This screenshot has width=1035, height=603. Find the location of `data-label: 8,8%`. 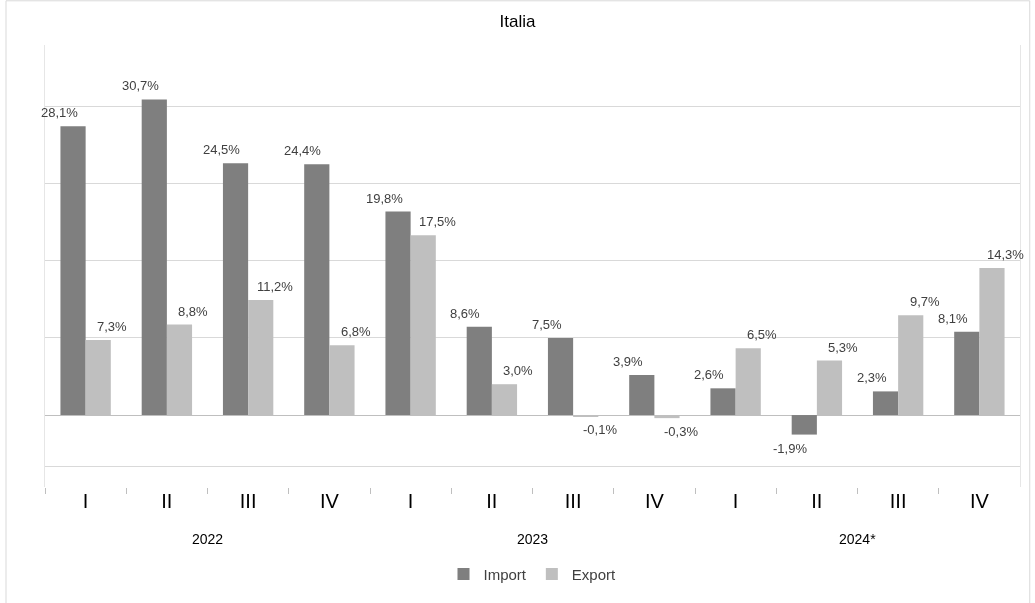

data-label: 8,8% is located at coordinates (193, 311).